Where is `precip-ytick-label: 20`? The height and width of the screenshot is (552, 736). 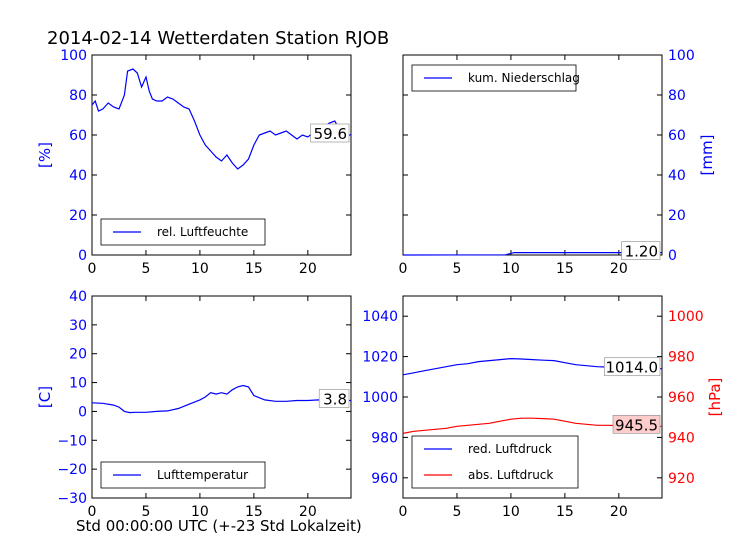
precip-ytick-label: 20 is located at coordinates (677, 216).